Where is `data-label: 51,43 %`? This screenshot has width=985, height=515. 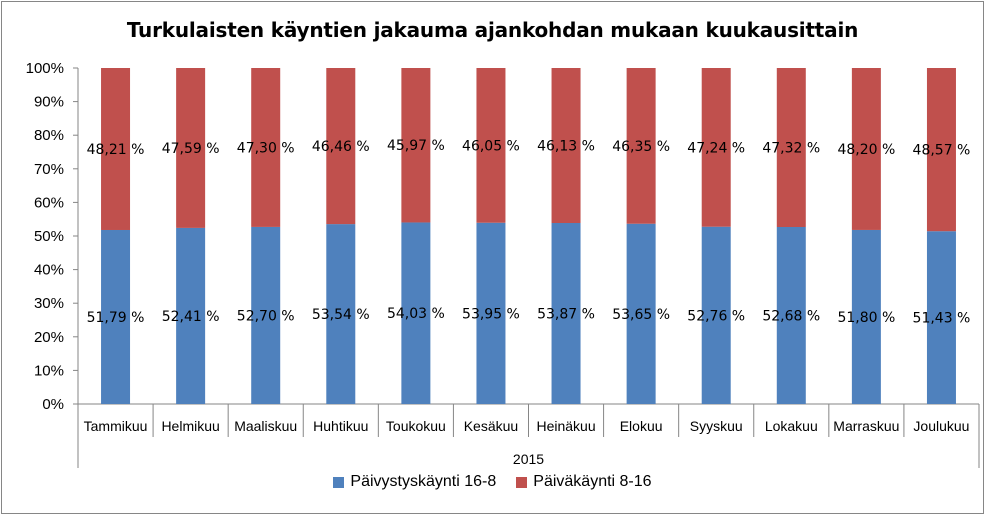 data-label: 51,43 % is located at coordinates (942, 319).